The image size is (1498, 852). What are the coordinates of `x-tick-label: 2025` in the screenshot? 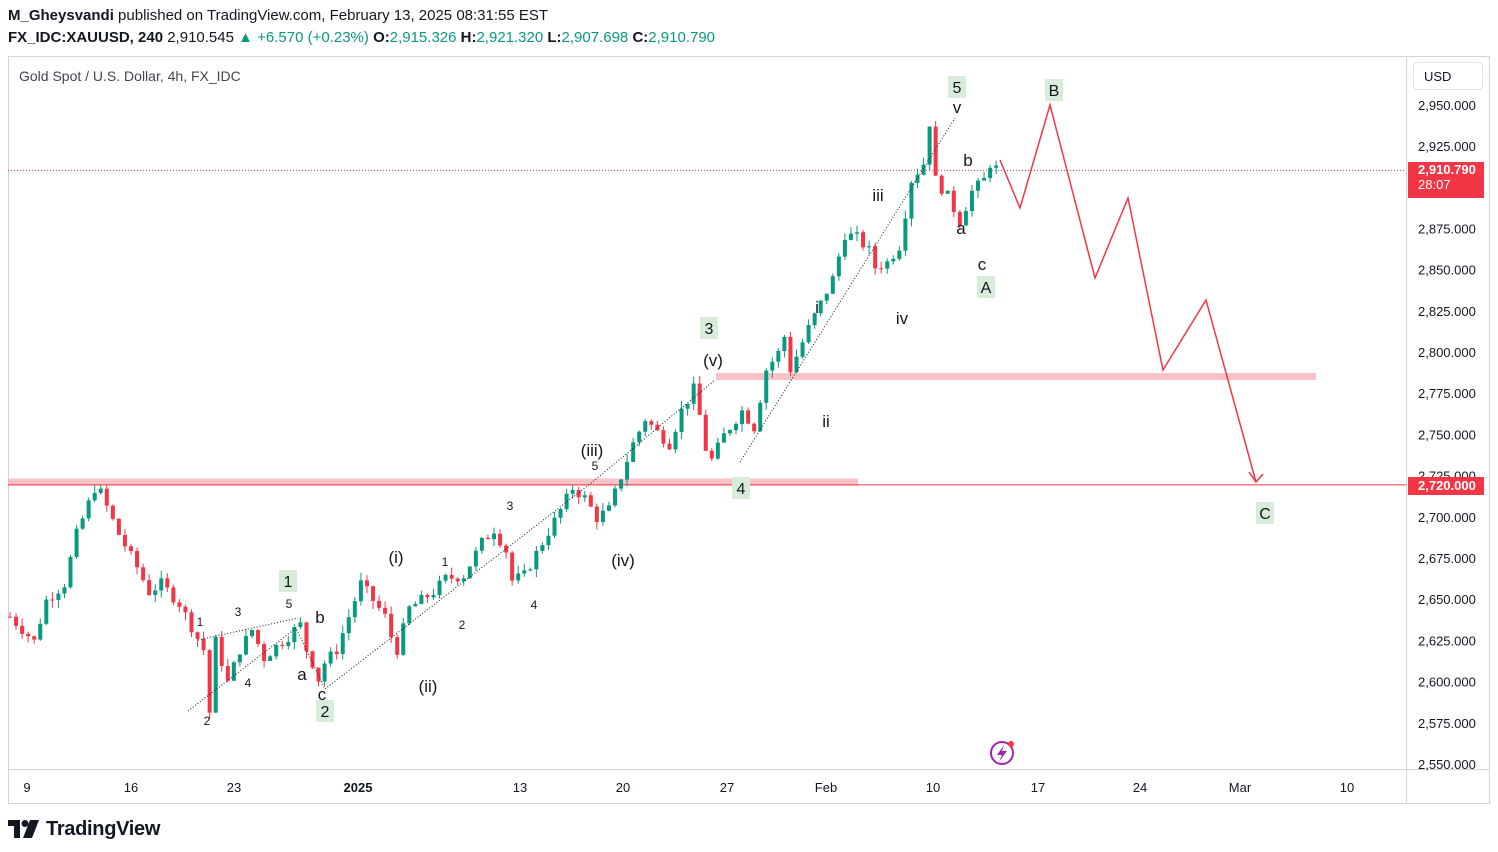 It's located at (358, 787).